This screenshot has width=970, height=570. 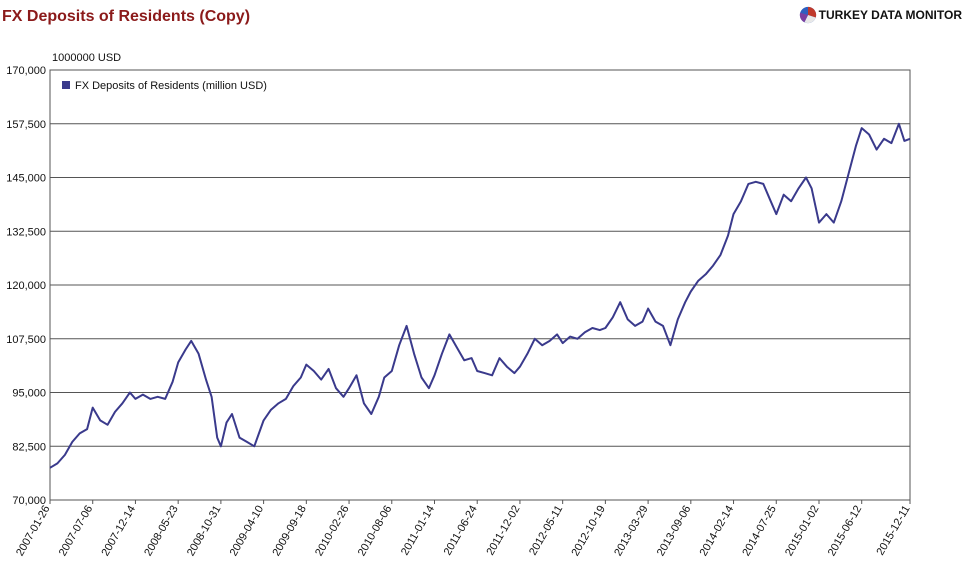 What do you see at coordinates (126, 16) in the screenshot?
I see `chart-title: FX Deposits of Residents (Copy)` at bounding box center [126, 16].